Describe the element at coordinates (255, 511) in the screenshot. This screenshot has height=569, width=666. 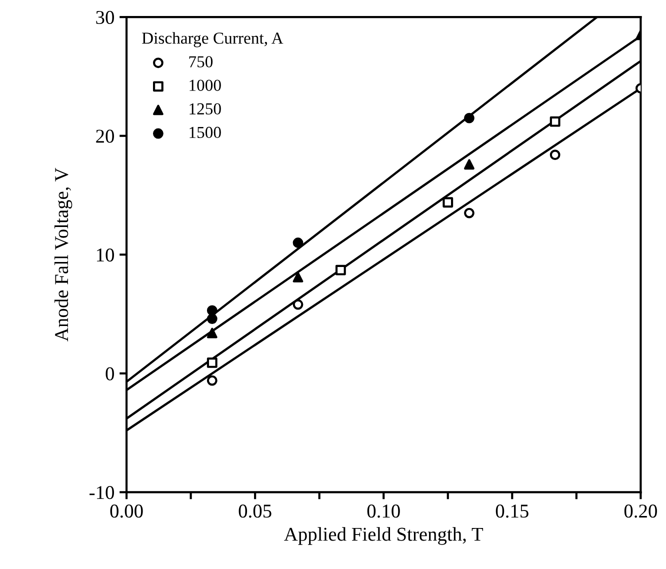
I see `x-tick-label: 0.05` at that location.